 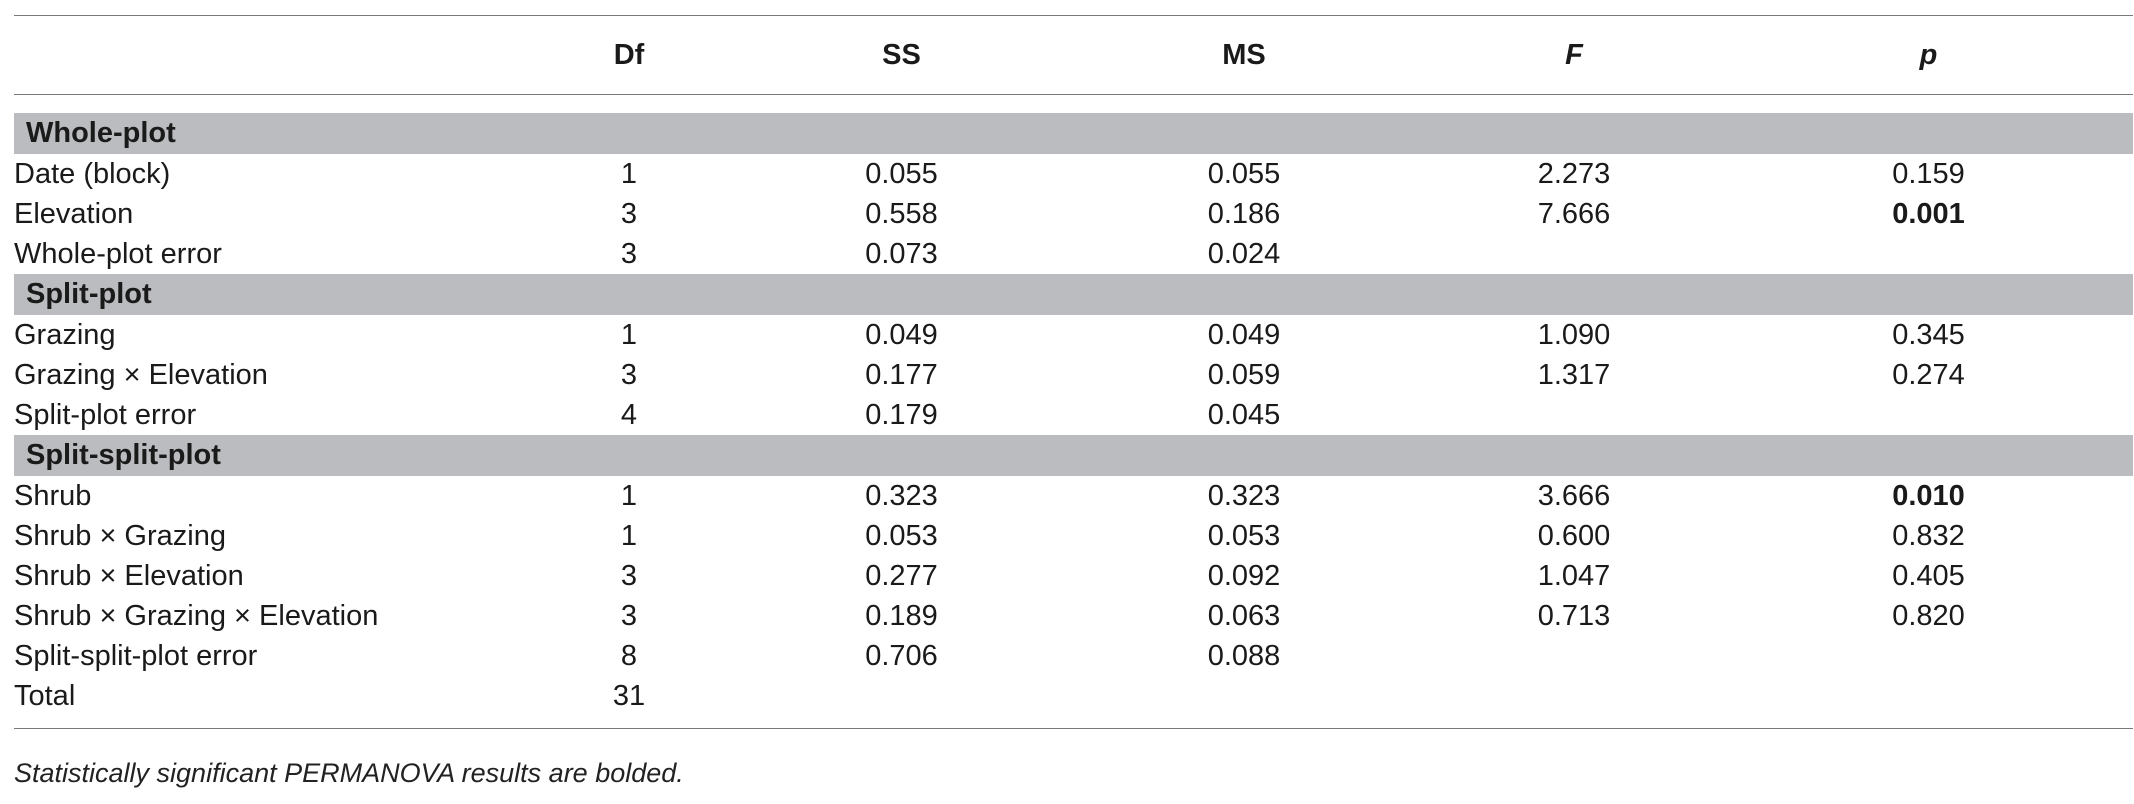 I want to click on table-row: Shrub × Grazing 1 0.053 0.053 0.600 0.832, so click(x=1073, y=536).